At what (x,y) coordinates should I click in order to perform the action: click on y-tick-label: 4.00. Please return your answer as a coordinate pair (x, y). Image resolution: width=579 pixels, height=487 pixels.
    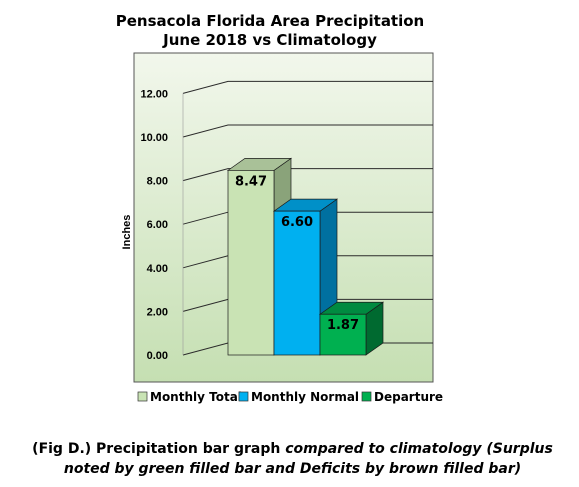
    Looking at the image, I should click on (157, 269).